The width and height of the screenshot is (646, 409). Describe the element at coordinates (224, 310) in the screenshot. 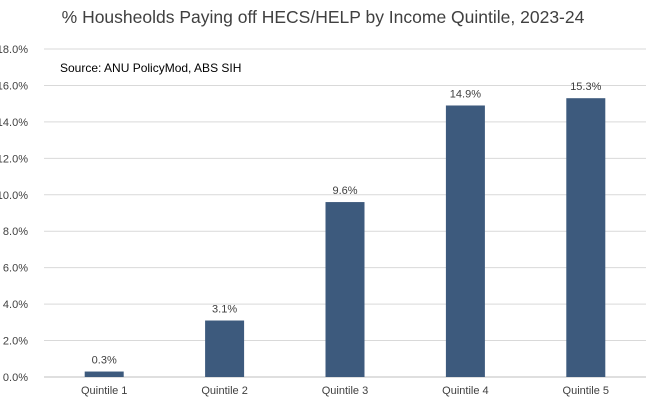

I see `data-label: 3.1%` at that location.